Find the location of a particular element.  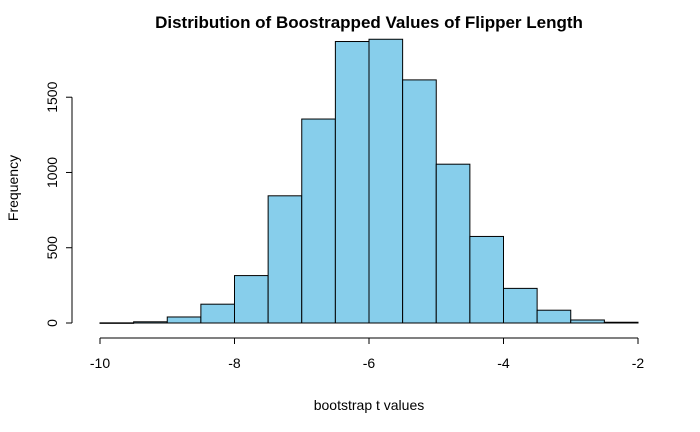

y-tick-label: 0 is located at coordinates (52, 323).